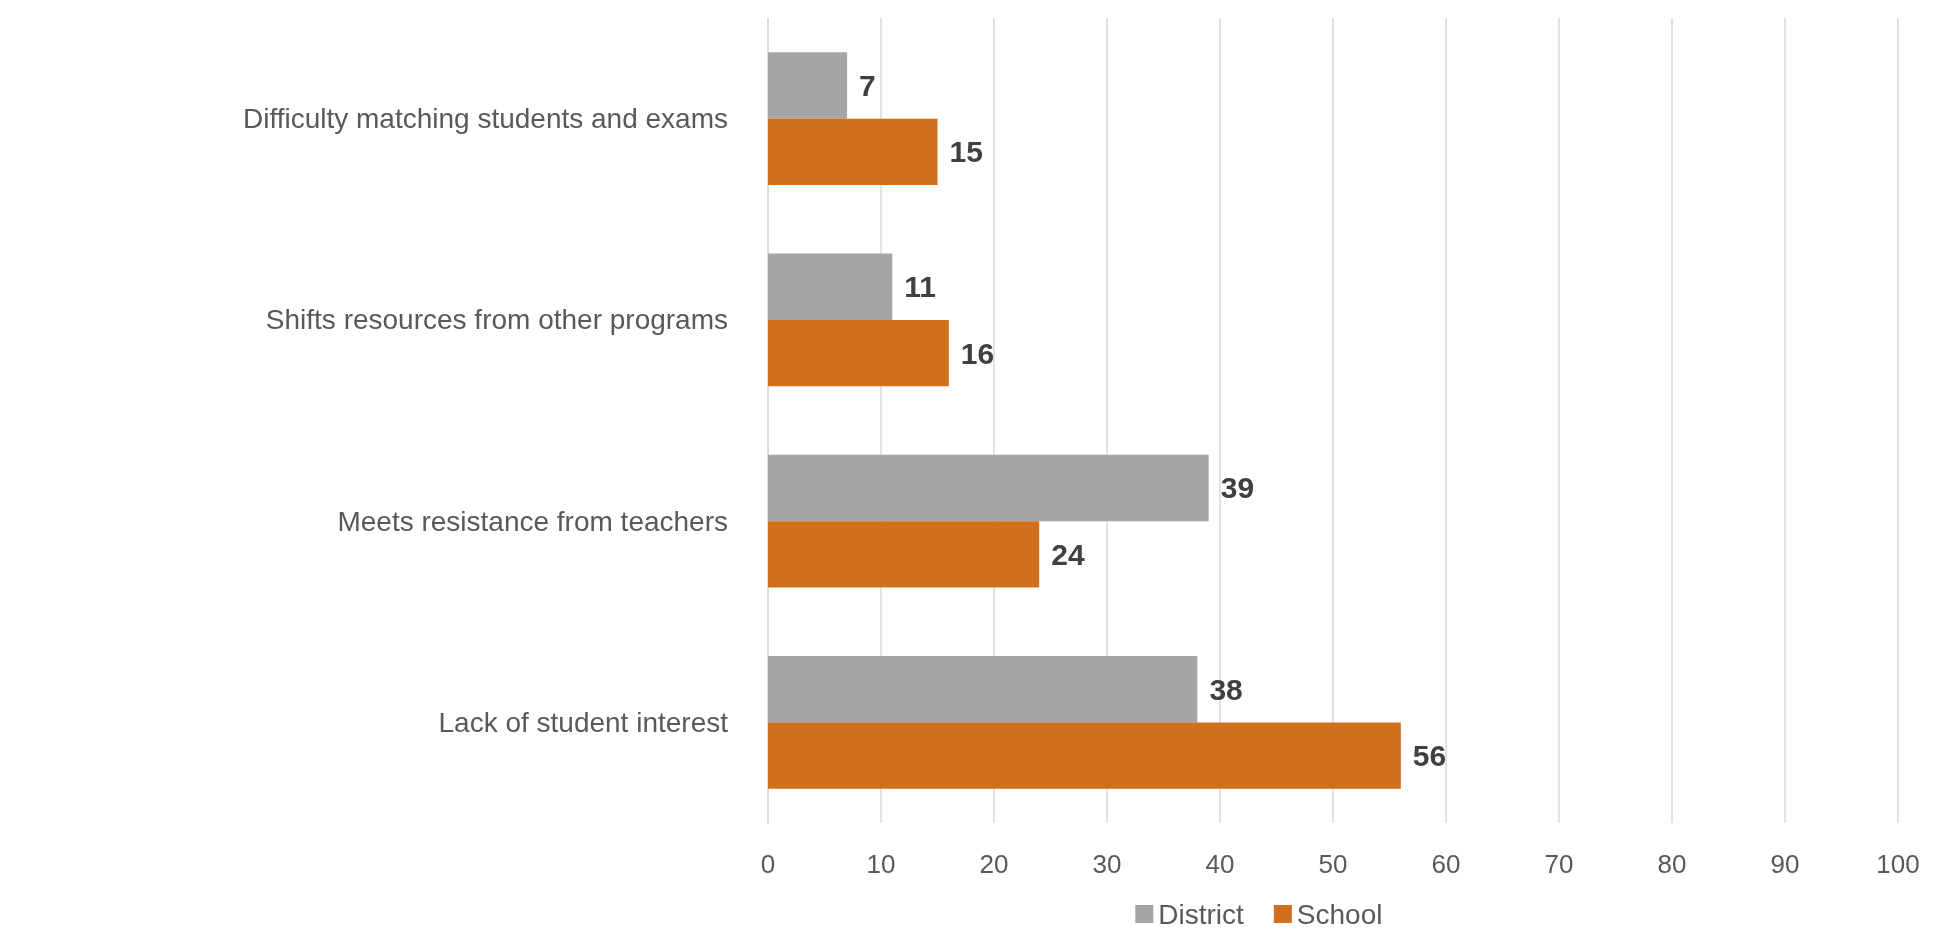 The height and width of the screenshot is (939, 1951). Describe the element at coordinates (920, 287) in the screenshot. I see `data-label: 11` at that location.